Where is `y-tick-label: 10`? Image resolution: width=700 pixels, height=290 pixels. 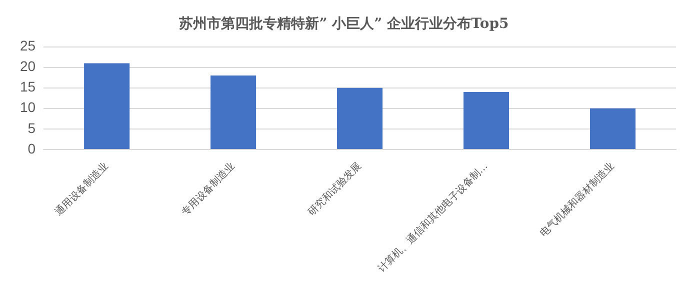
y-tick-label: 10 is located at coordinates (28, 107).